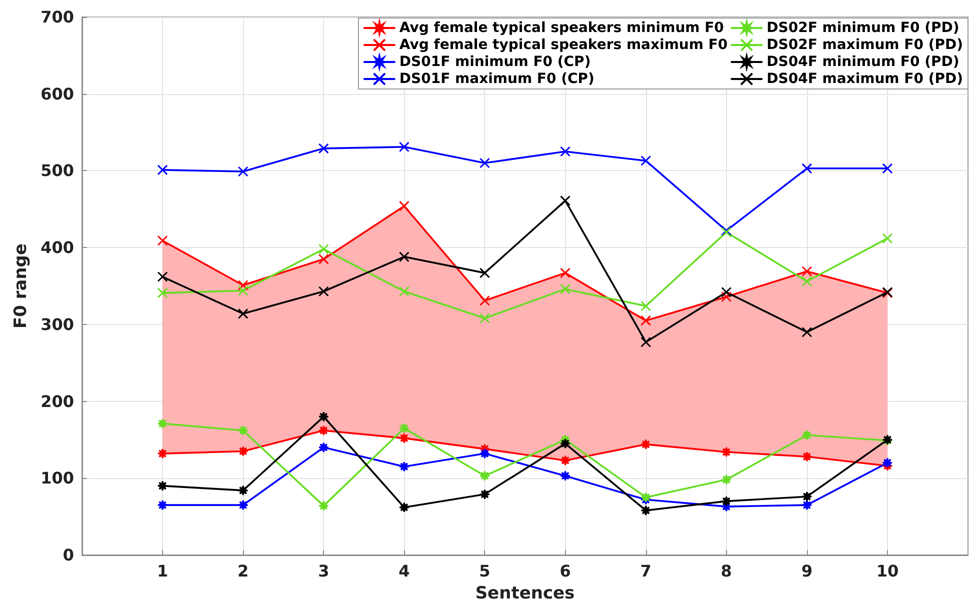 The width and height of the screenshot is (971, 609). Describe the element at coordinates (57, 94) in the screenshot. I see `y-tick-label: 600` at that location.